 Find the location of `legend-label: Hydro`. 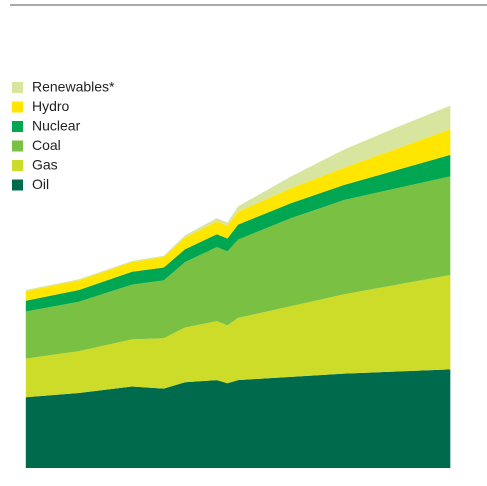

legend-label: Hydro is located at coordinates (51, 106).